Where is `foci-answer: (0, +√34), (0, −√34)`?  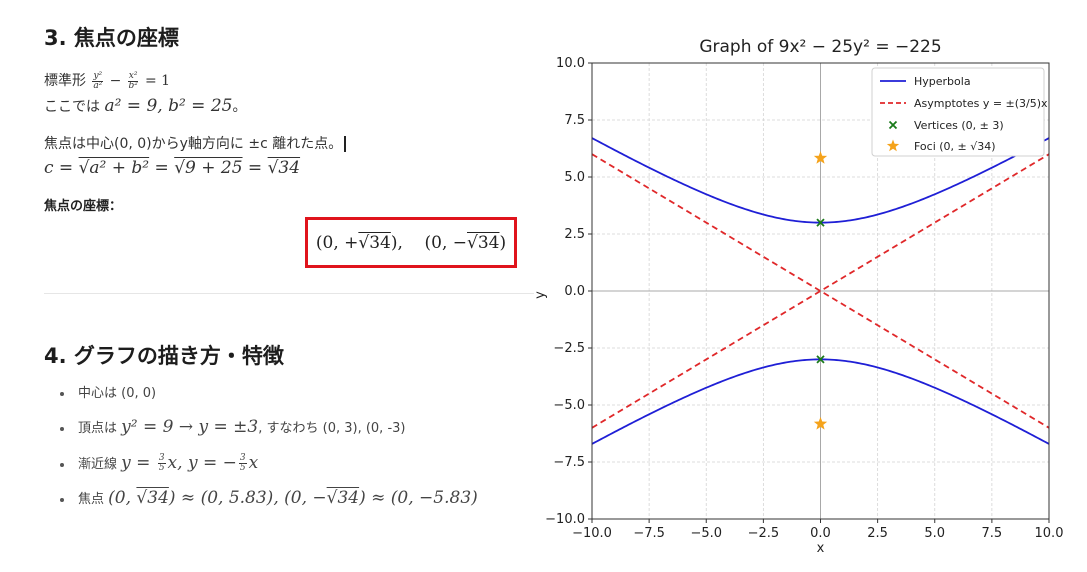
foci-answer: (0, +√34), (0, −√34) is located at coordinates (411, 242).